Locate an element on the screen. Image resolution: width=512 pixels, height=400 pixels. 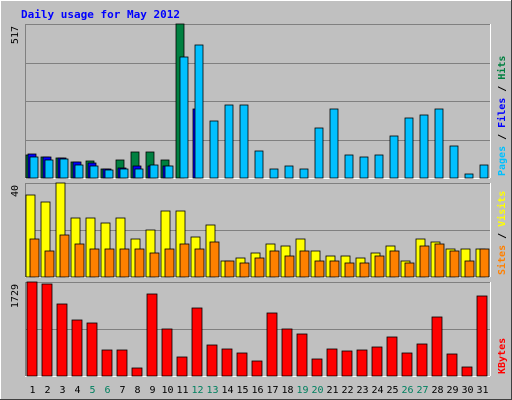
x-tick-label-day-14: 14 is located at coordinates (227, 390).